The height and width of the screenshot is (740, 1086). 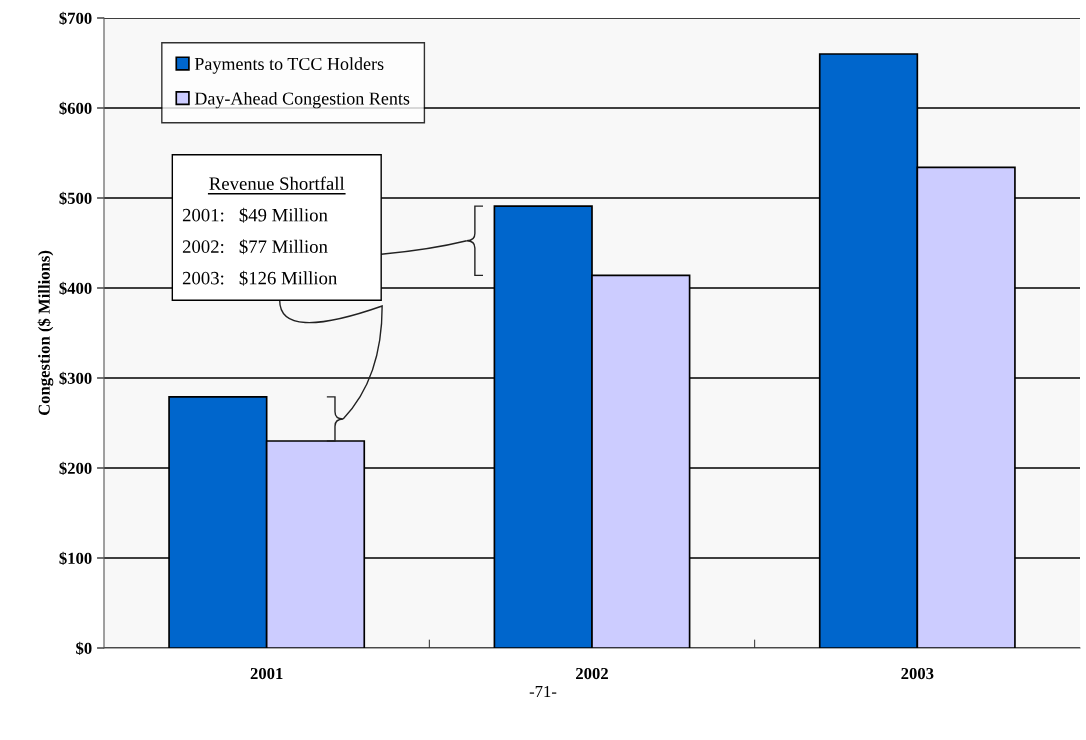 What do you see at coordinates (302, 100) in the screenshot?
I see `legend-label: Day-Ahead Congestion Rents` at bounding box center [302, 100].